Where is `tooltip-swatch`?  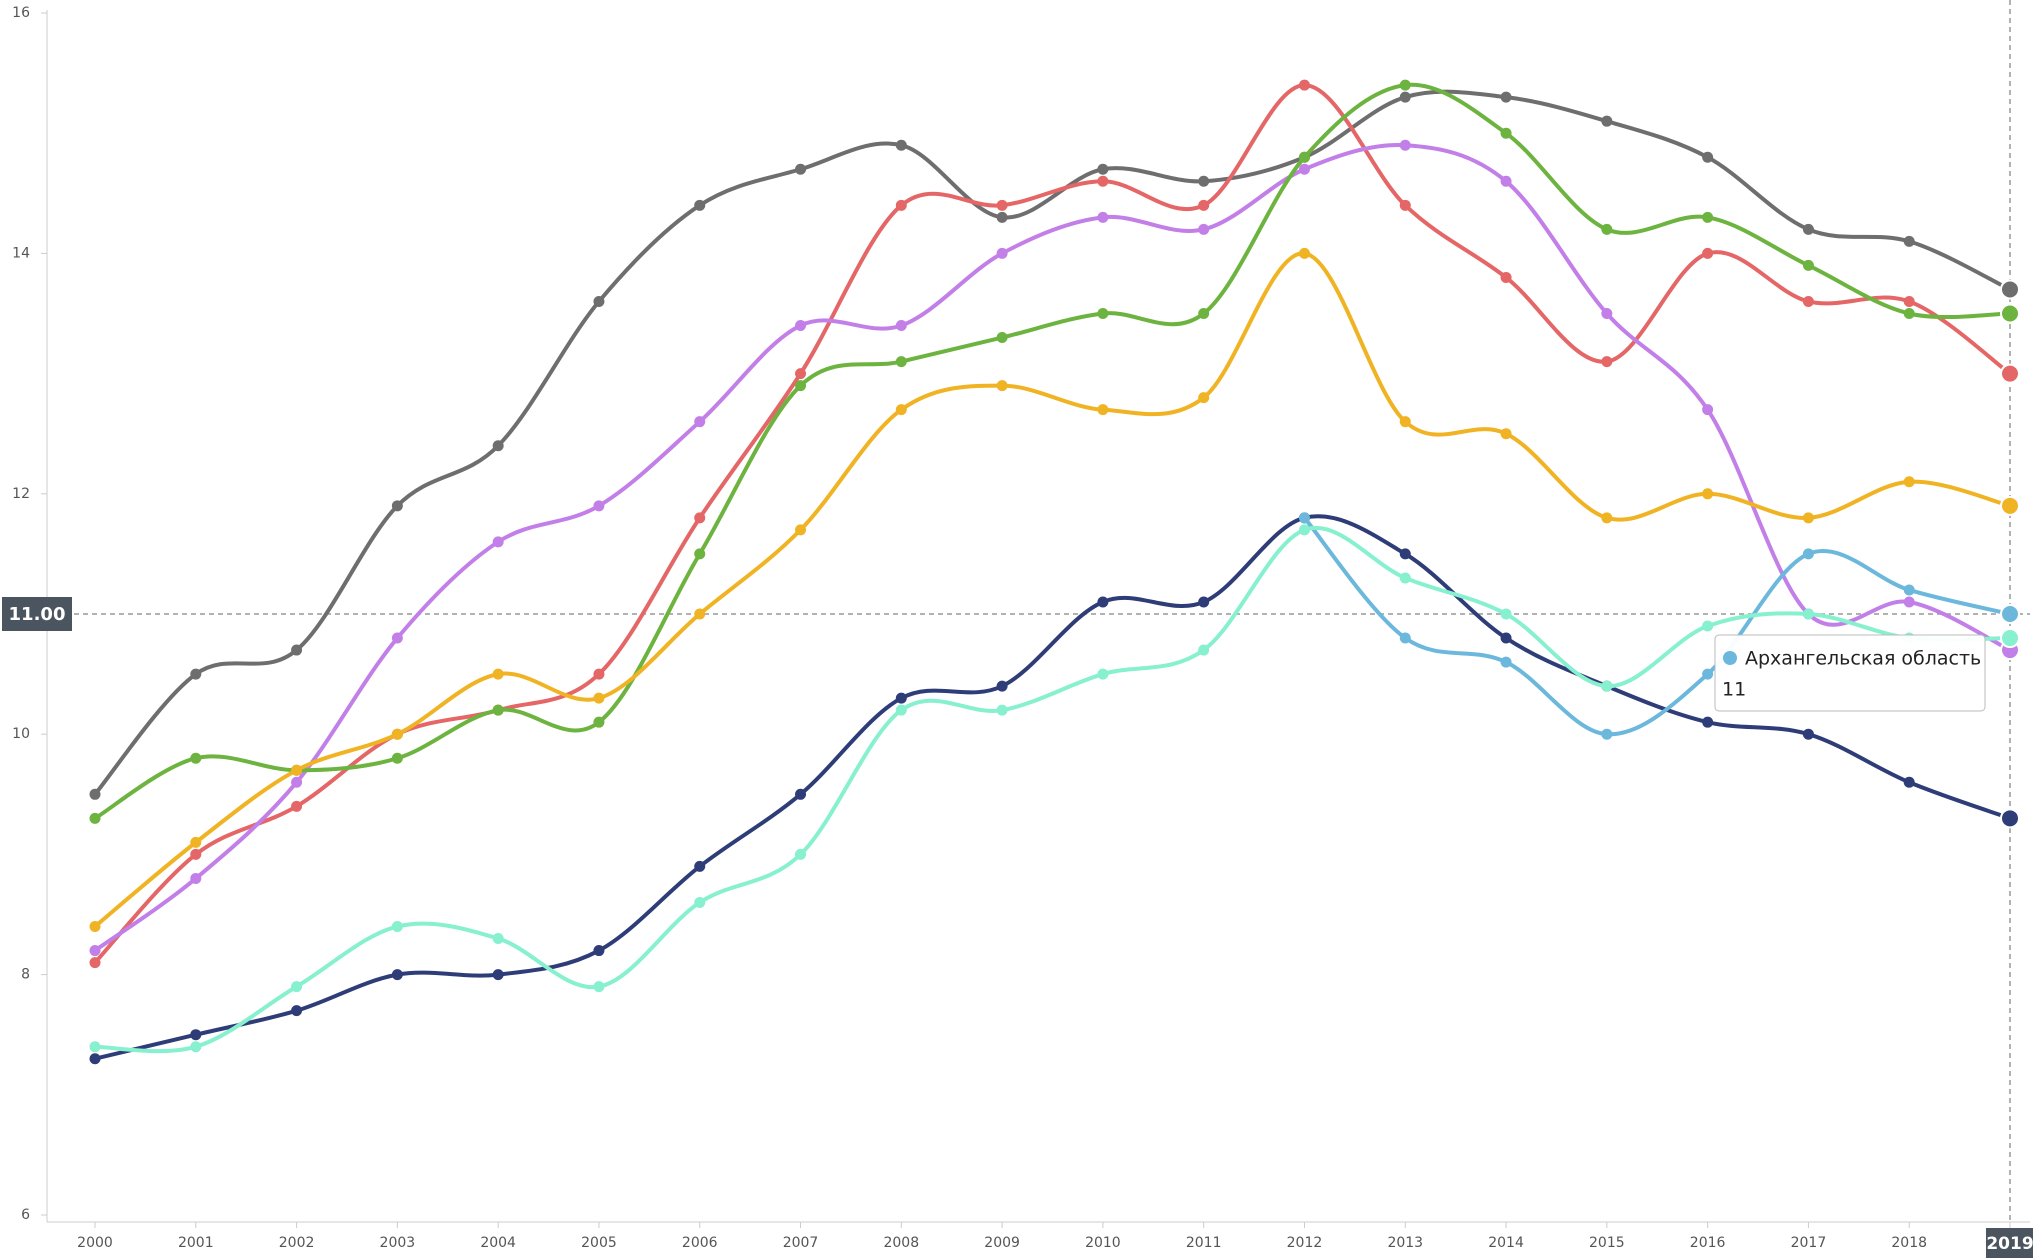 tooltip-swatch is located at coordinates (1730, 658).